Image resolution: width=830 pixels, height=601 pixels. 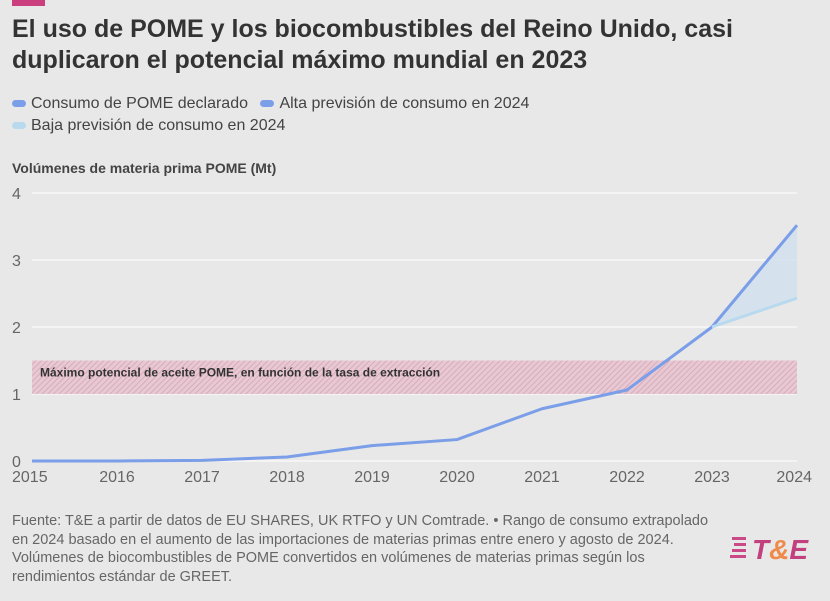 I want to click on legend-item: Consumo de POME declarado, so click(x=130, y=103).